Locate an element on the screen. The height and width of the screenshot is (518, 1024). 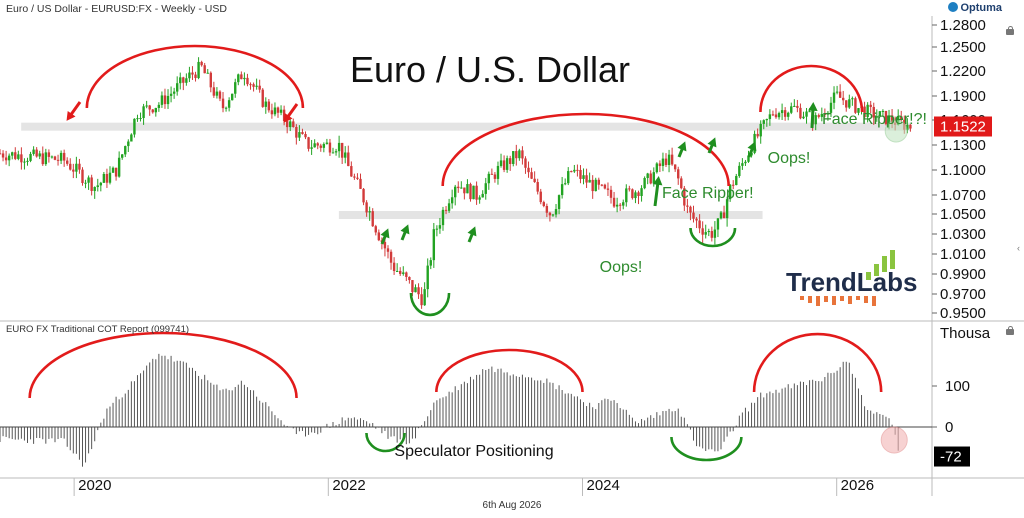
price-tick-label: 0.9900 is located at coordinates (963, 274).